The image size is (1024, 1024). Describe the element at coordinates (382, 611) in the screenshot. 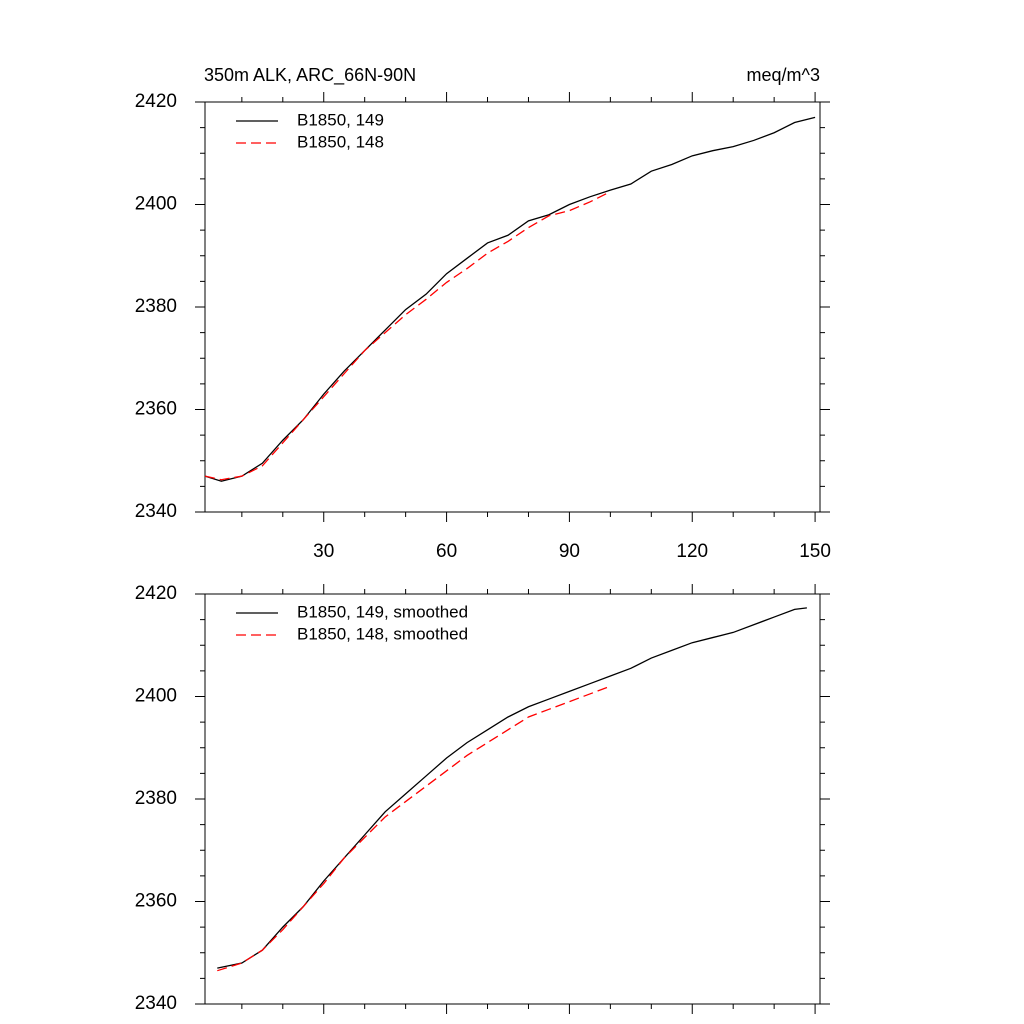

I see `legend-label: B1850, 149, smoothed` at that location.